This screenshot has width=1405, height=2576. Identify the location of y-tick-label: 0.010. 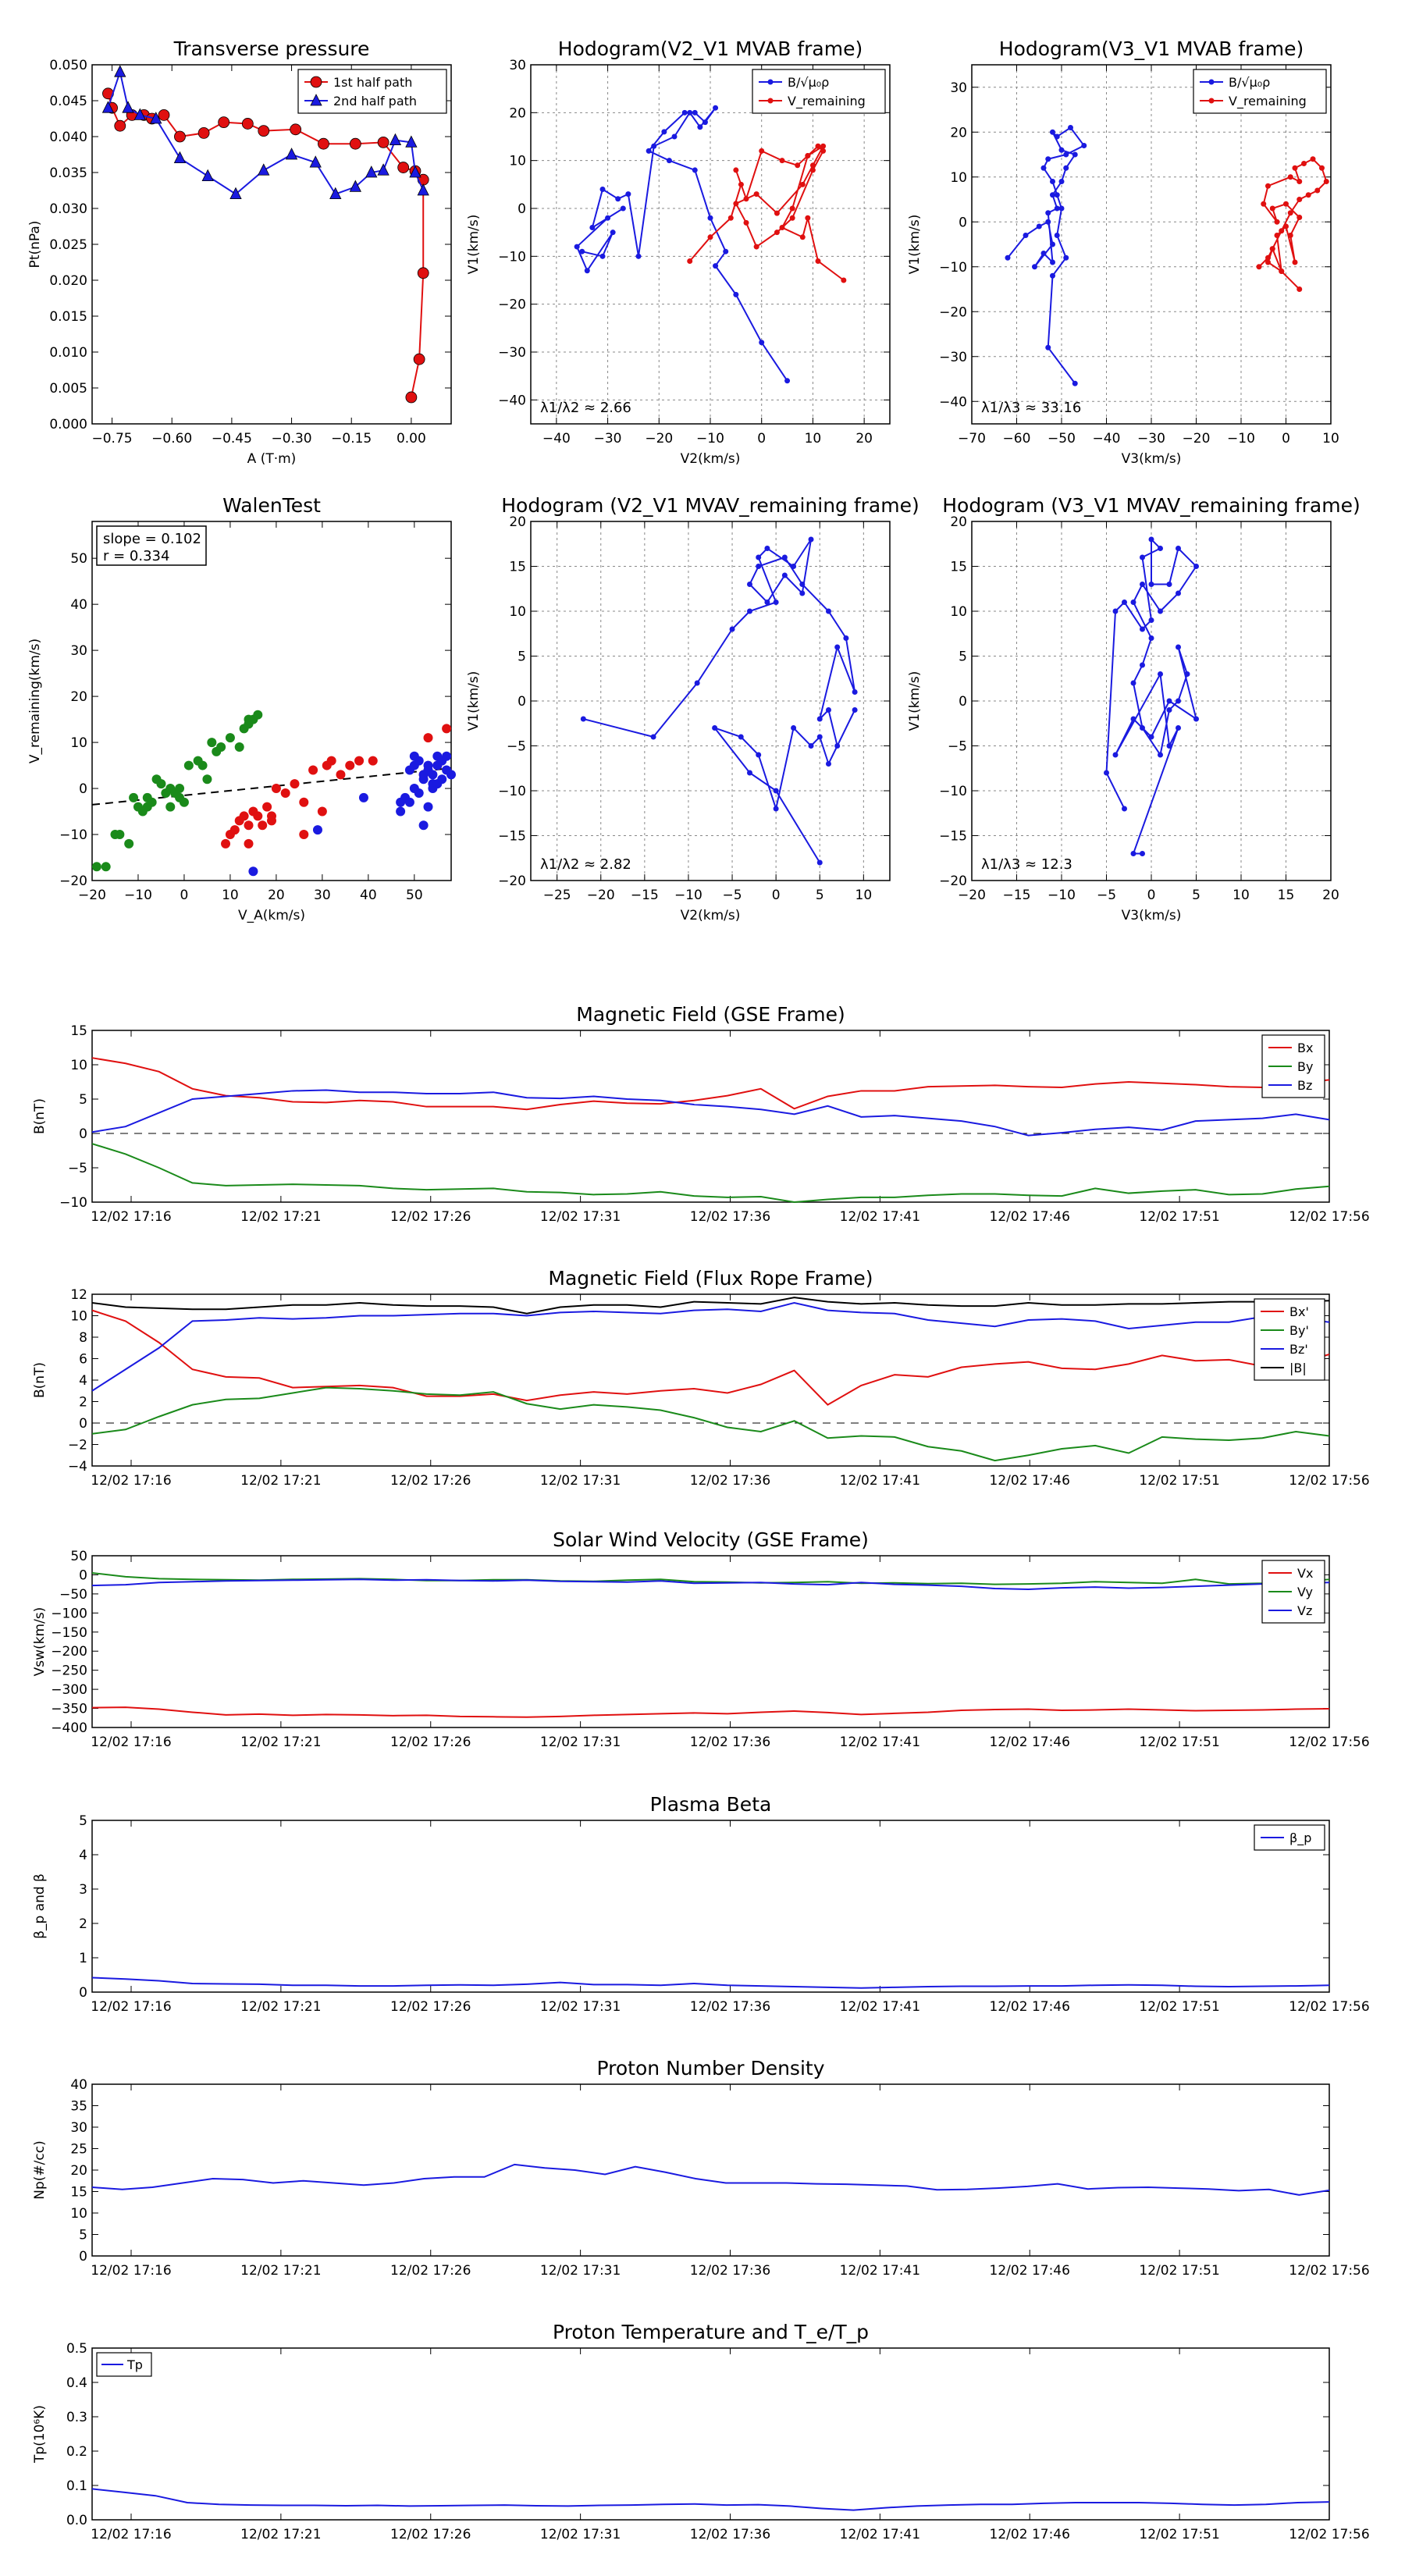
(68, 353).